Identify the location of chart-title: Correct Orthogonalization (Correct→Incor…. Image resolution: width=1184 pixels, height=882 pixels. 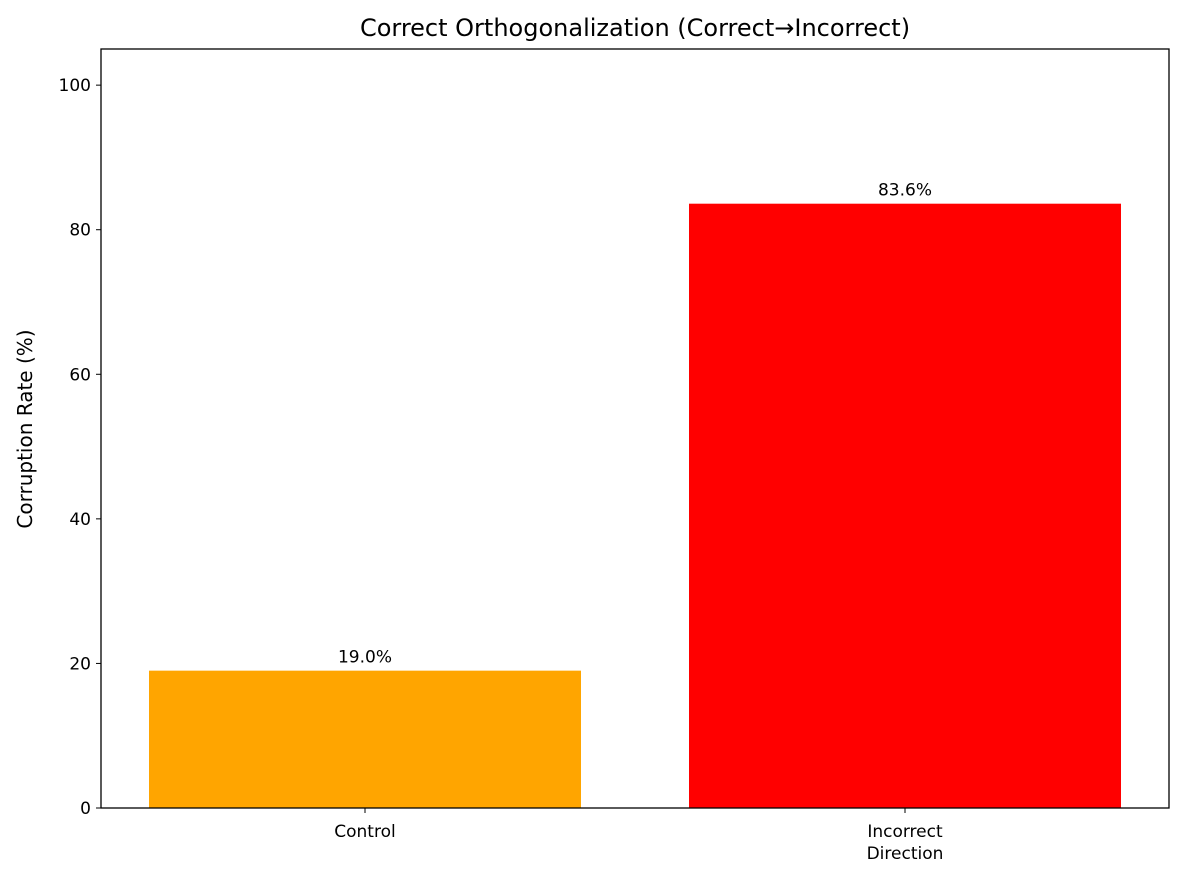
(635, 28).